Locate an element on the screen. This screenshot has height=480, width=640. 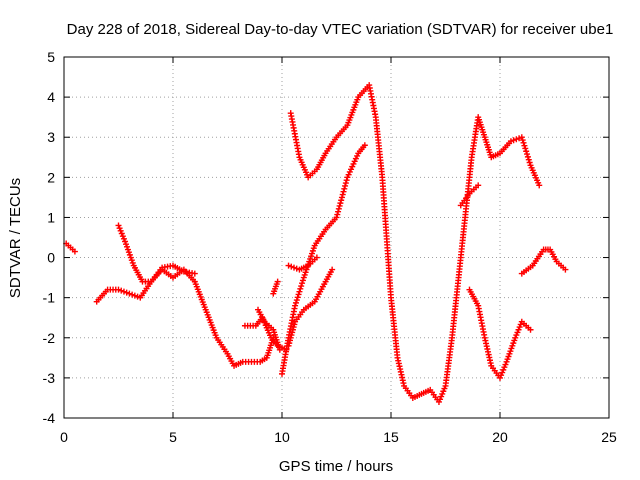
x-tick-label: 10 is located at coordinates (282, 437).